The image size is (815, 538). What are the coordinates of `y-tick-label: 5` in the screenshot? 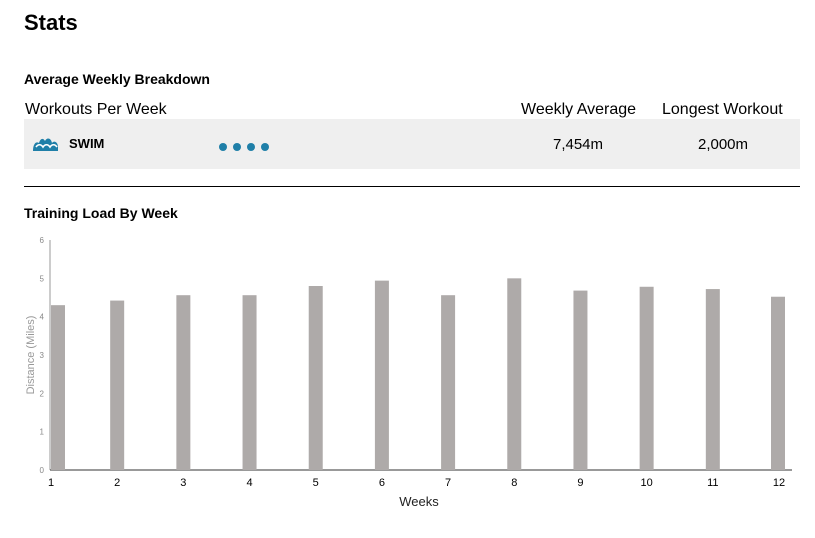 It's located at (42, 278).